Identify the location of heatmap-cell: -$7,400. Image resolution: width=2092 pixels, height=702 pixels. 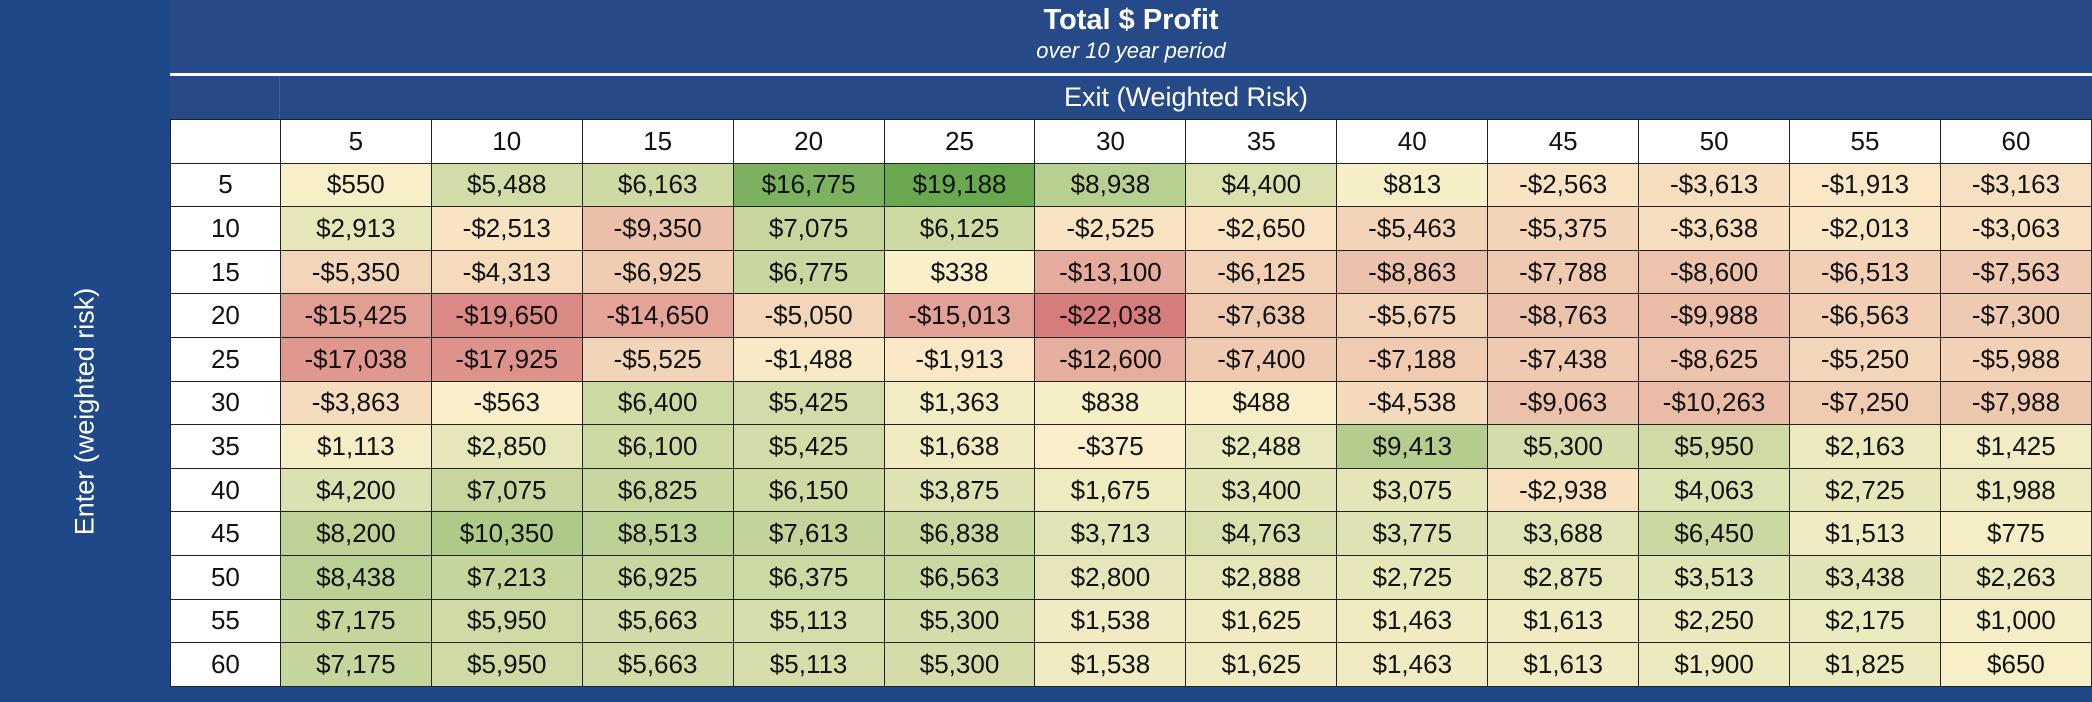
(1261, 359).